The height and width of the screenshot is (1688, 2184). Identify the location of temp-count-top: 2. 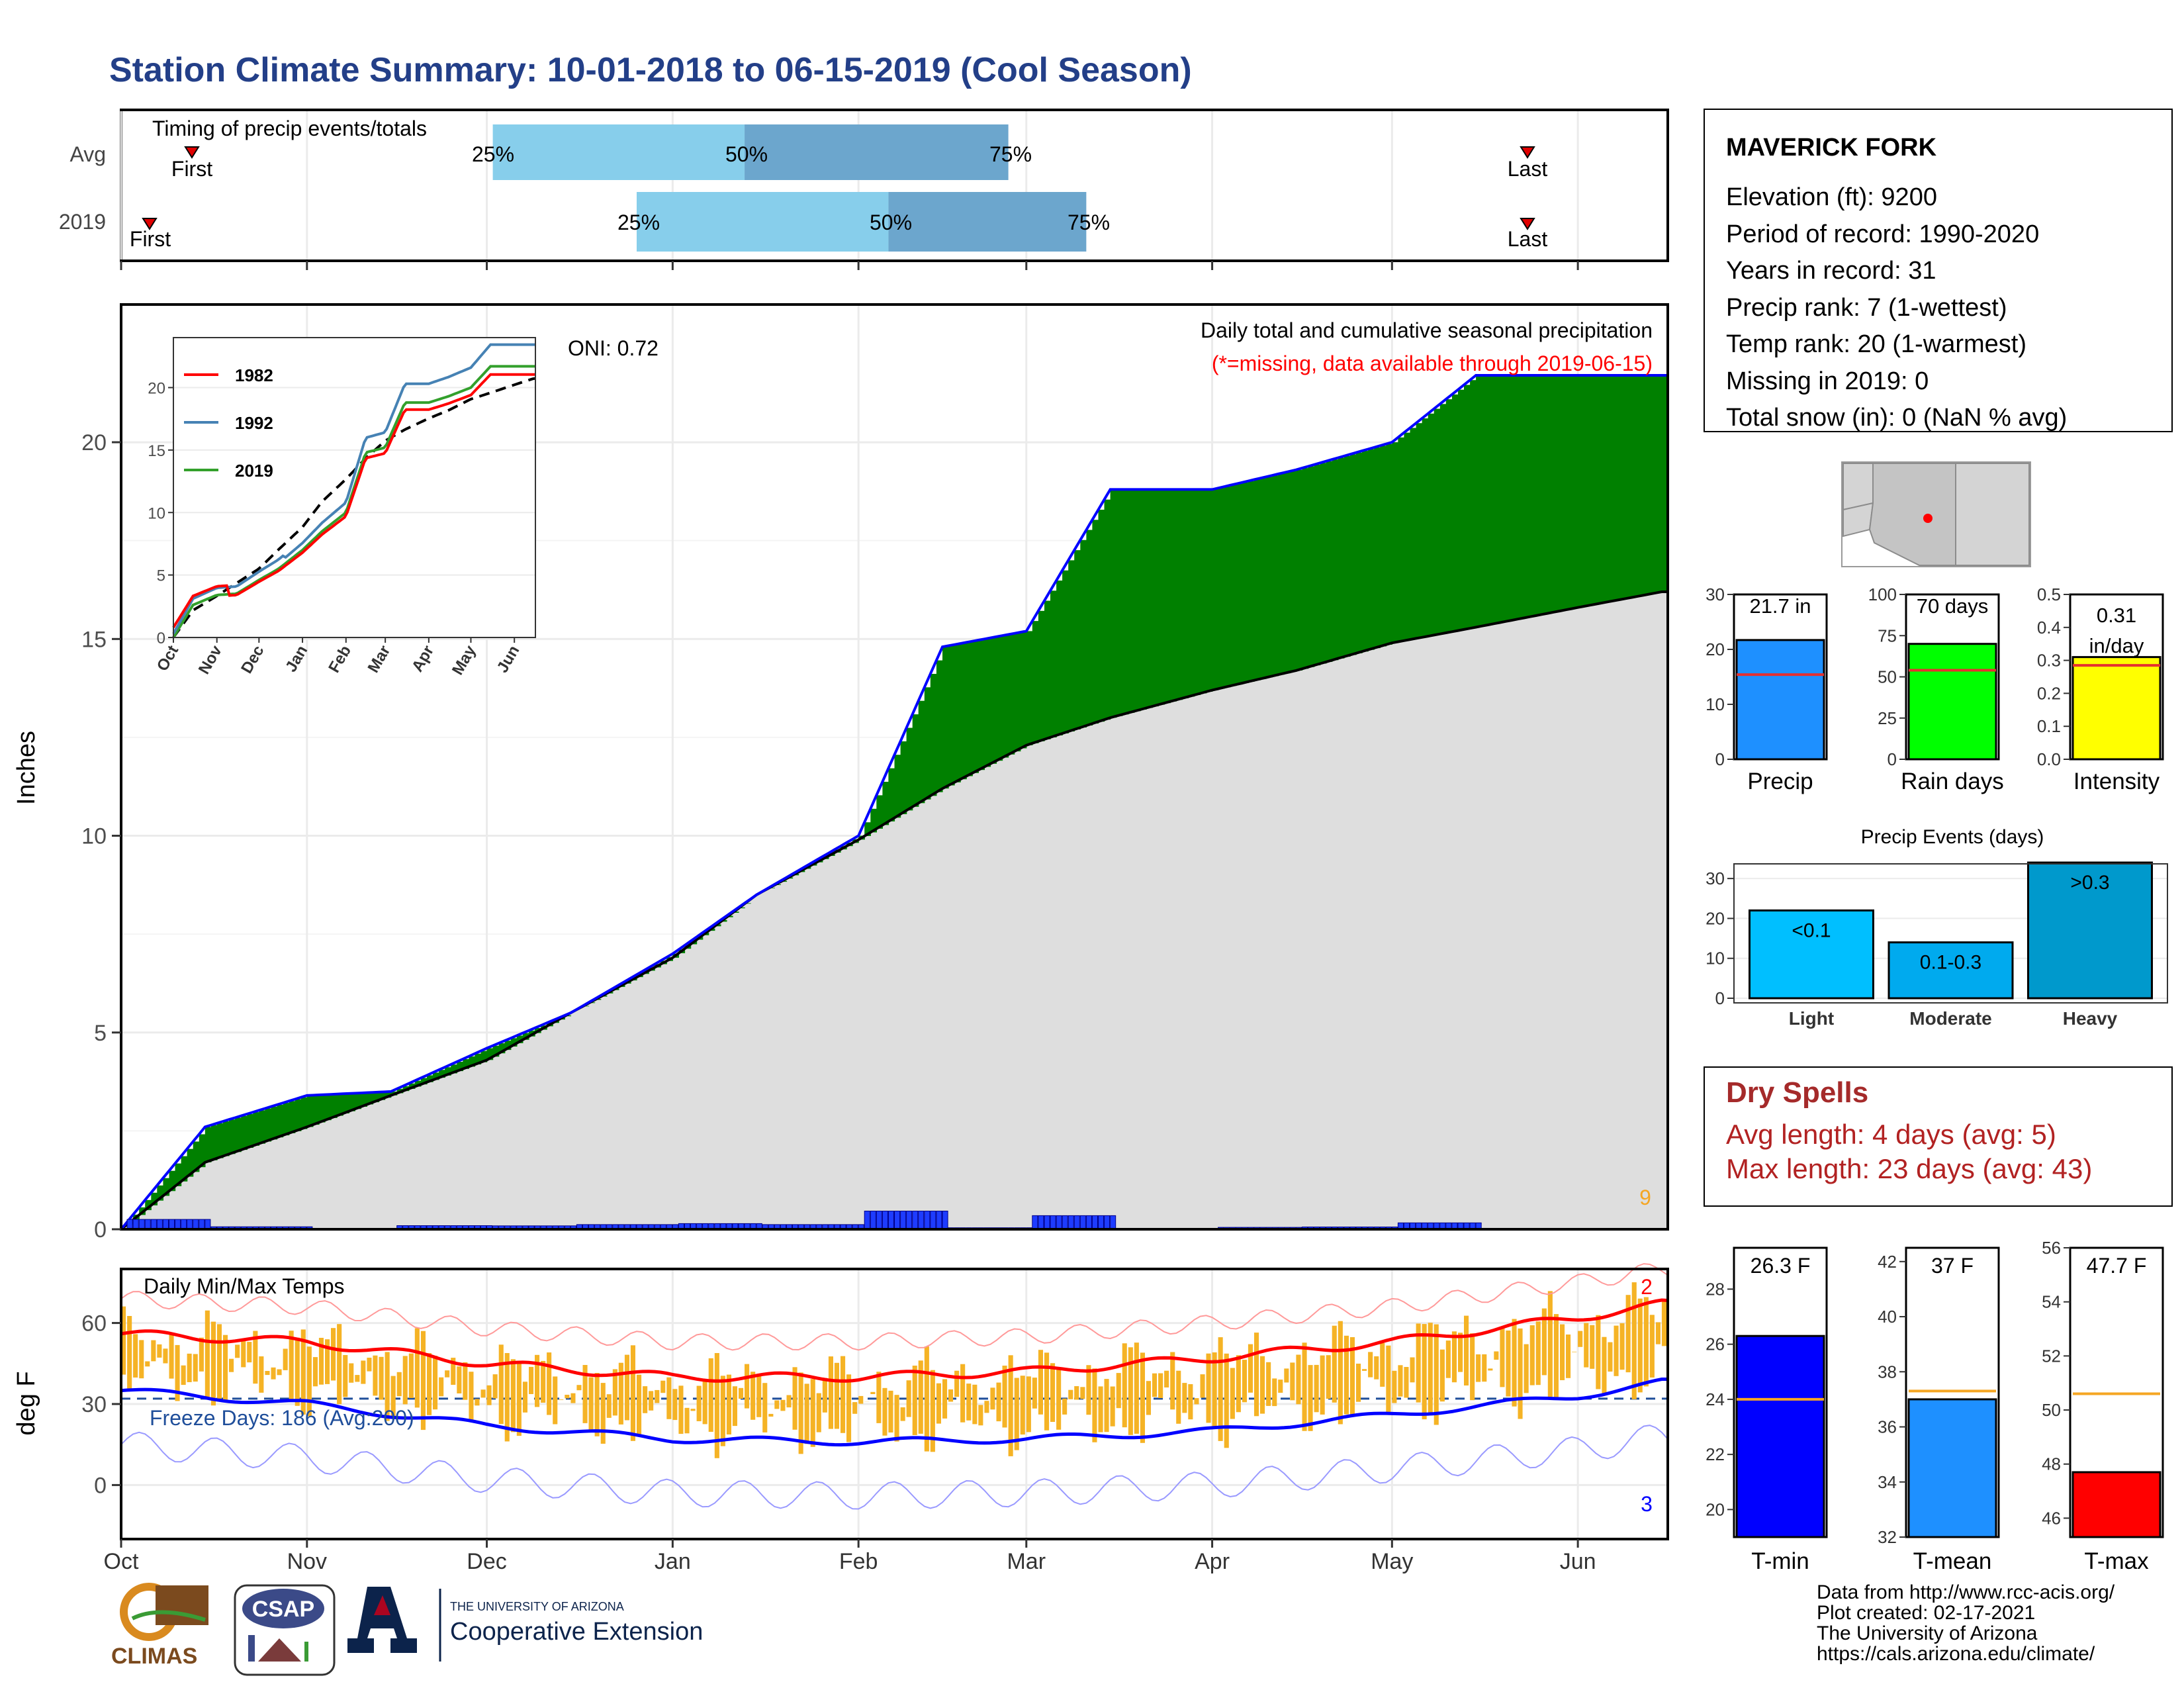
(1647, 1287).